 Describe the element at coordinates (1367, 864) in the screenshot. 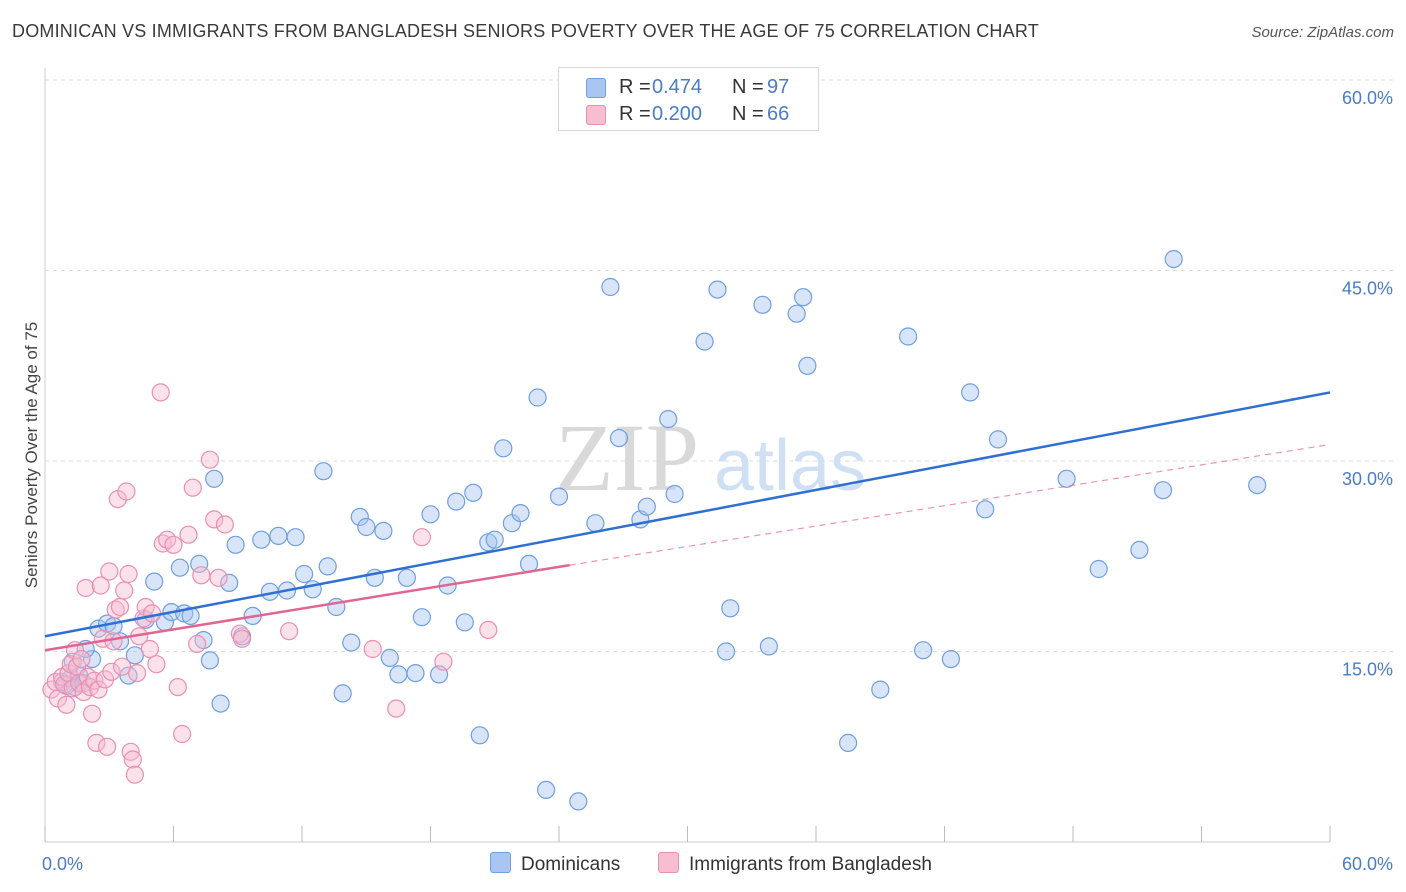

I see `x-tick-label: 60.0%` at that location.